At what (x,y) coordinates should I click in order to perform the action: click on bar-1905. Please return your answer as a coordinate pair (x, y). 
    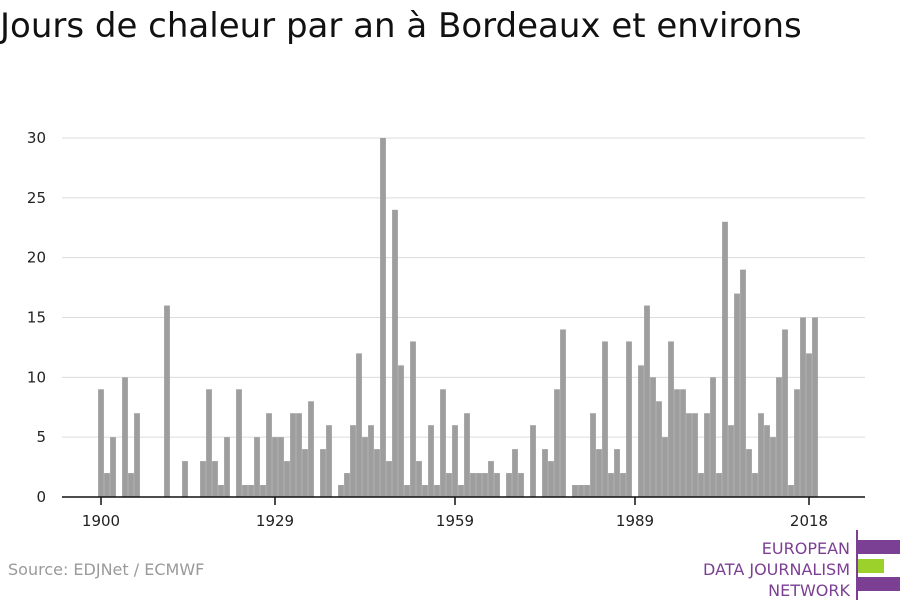
    Looking at the image, I should click on (131, 485).